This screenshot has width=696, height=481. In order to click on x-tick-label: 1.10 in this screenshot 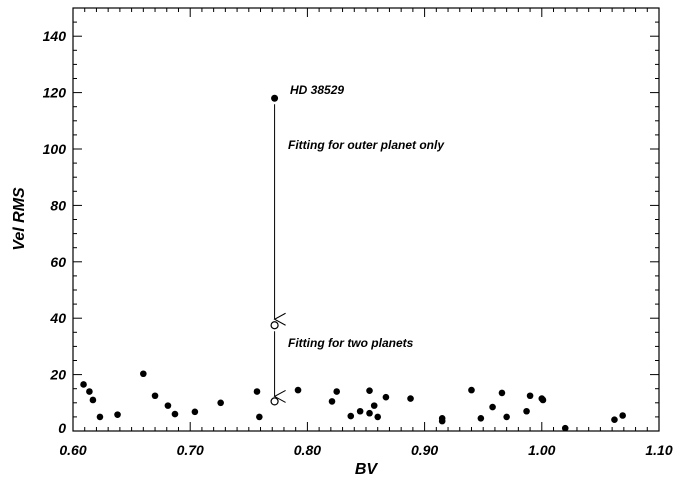, I will do `click(658, 450)`.